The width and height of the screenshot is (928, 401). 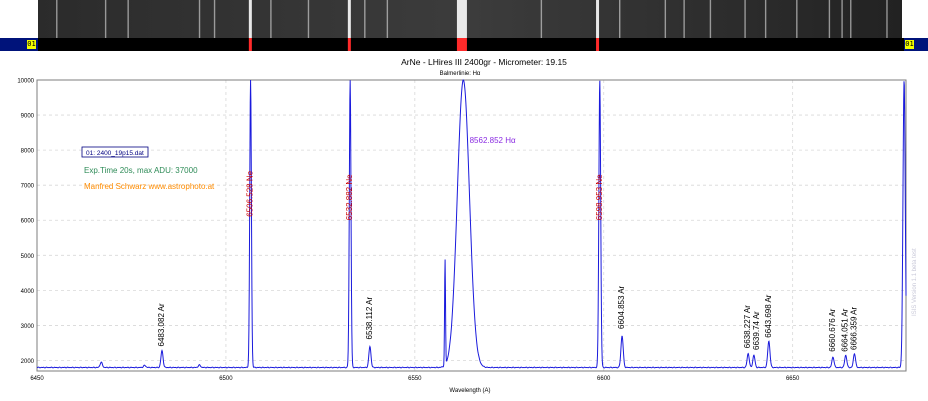 What do you see at coordinates (853, 327) in the screenshot?
I see `peak-label: 6666.359 Ar` at bounding box center [853, 327].